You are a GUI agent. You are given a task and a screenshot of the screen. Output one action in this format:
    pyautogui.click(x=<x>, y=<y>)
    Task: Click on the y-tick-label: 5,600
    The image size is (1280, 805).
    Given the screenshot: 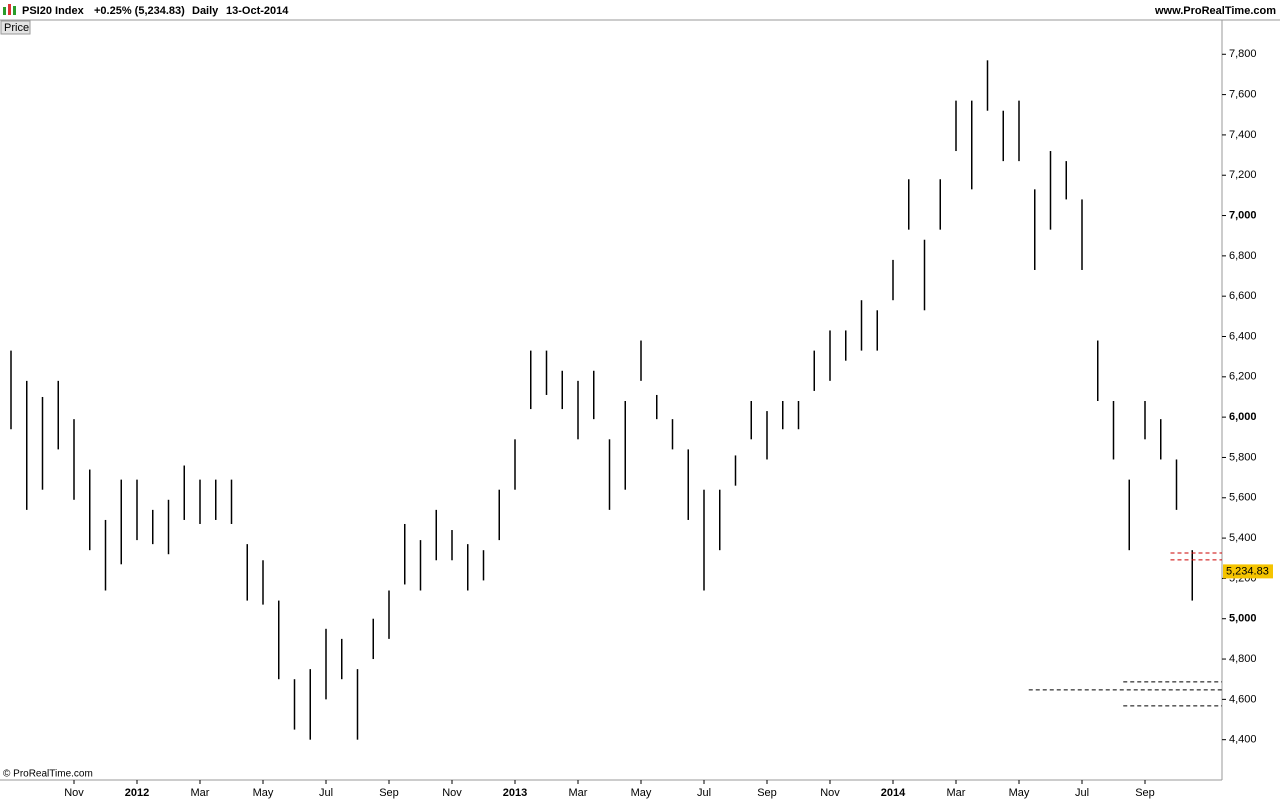 What is the action you would take?
    pyautogui.click(x=1243, y=498)
    